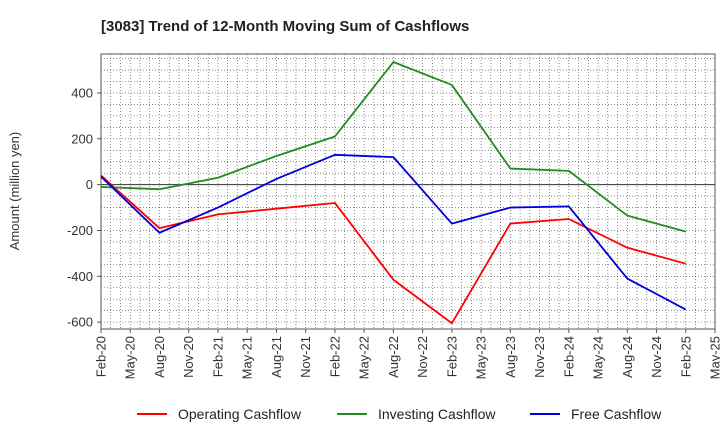  Describe the element at coordinates (14, 191) in the screenshot. I see `y-axis-label: Amount (million yen)` at that location.